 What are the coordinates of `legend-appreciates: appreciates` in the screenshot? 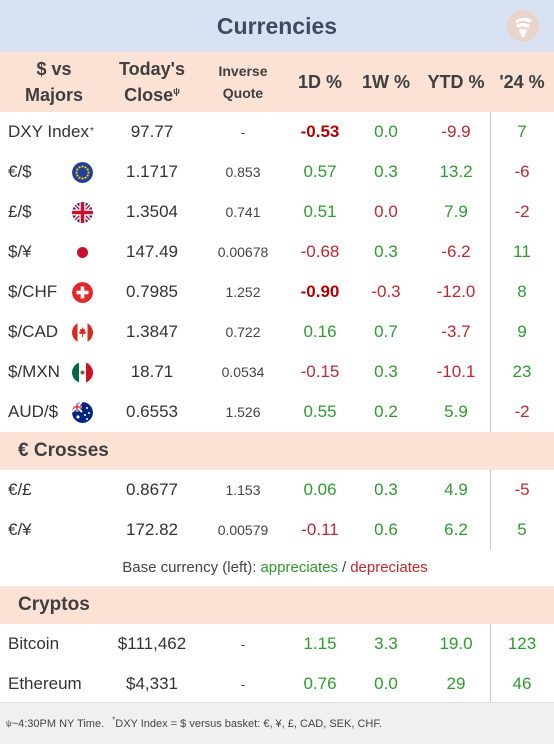 It's located at (299, 567).